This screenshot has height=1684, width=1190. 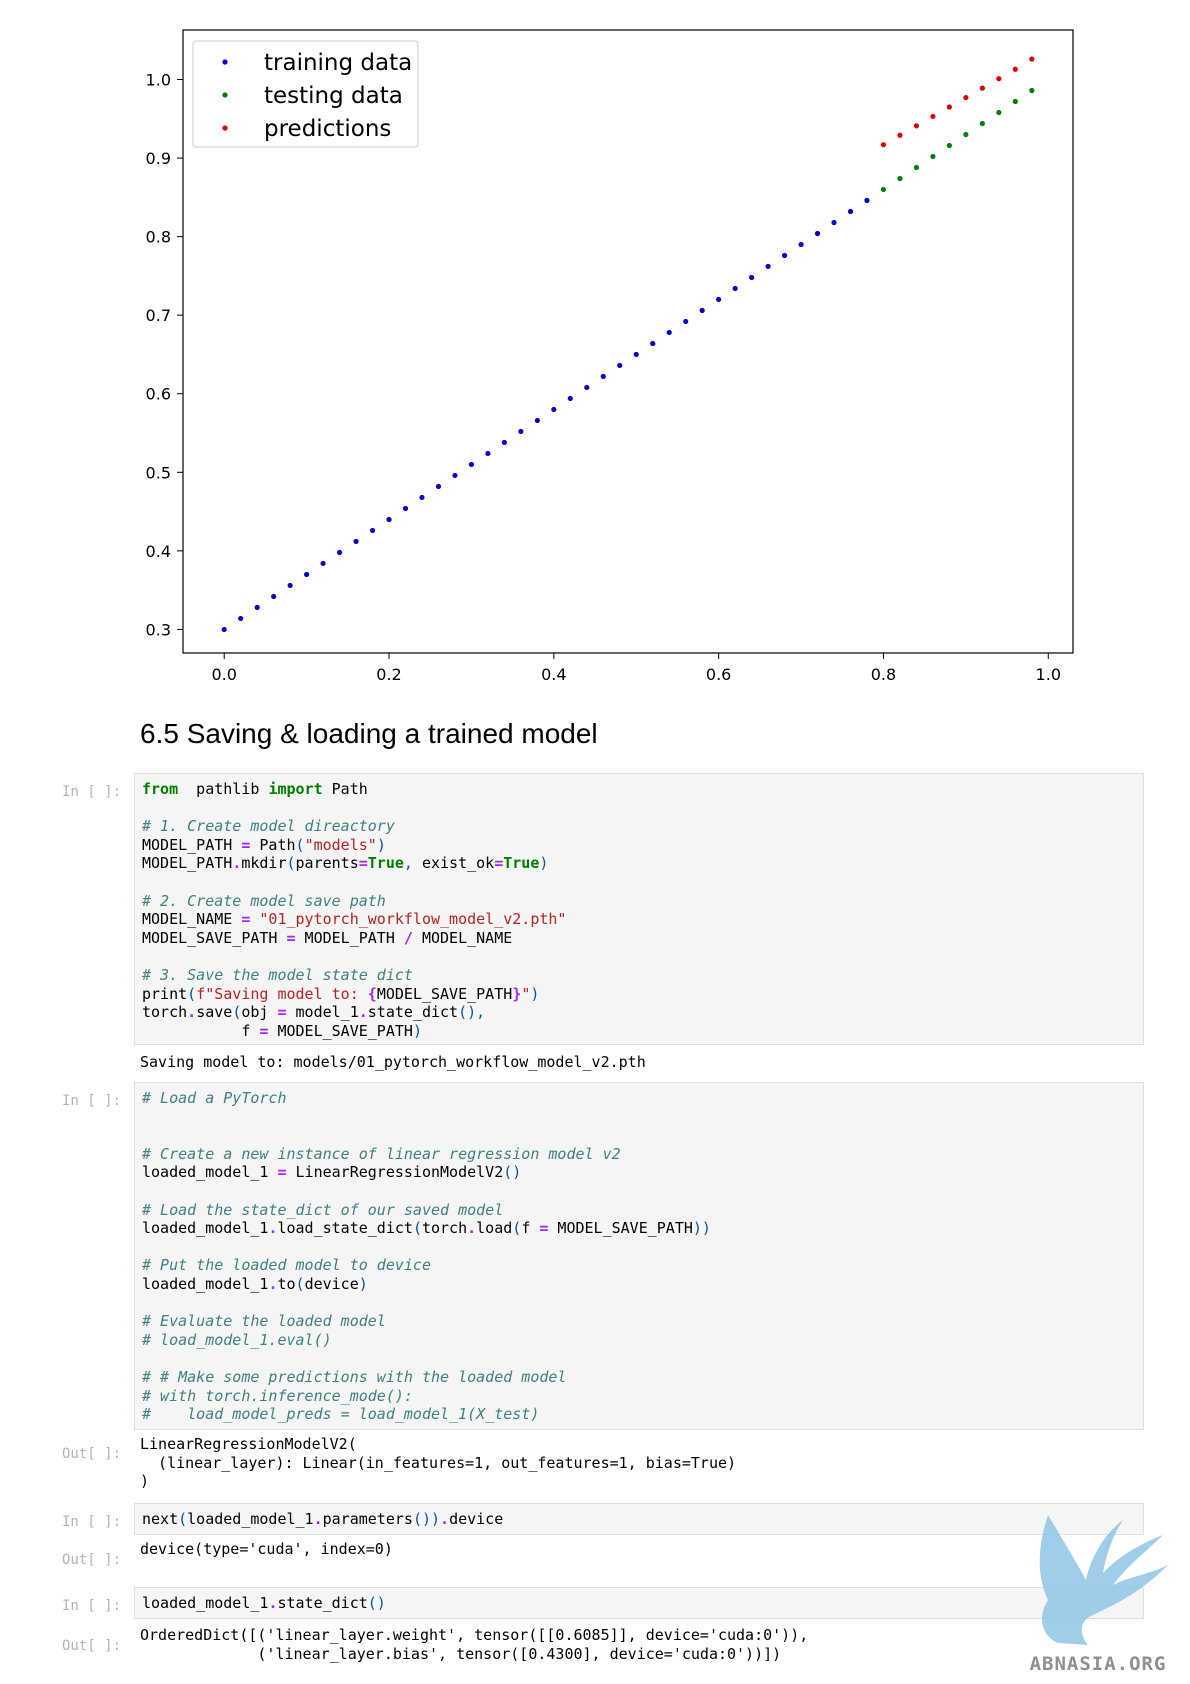 I want to click on code-token: {, so click(x=372, y=993).